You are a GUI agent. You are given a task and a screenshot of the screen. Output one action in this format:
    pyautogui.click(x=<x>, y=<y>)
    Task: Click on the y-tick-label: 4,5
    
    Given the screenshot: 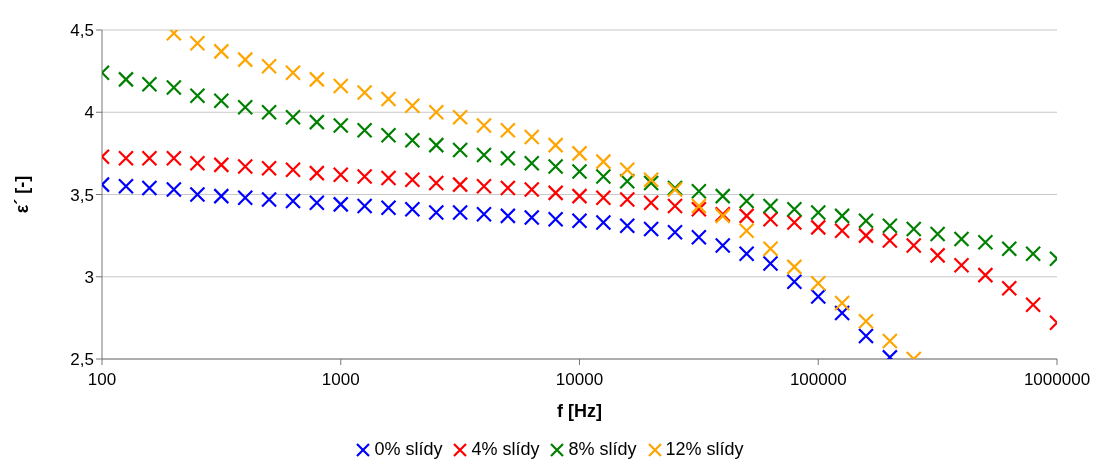 What is the action you would take?
    pyautogui.click(x=82, y=31)
    